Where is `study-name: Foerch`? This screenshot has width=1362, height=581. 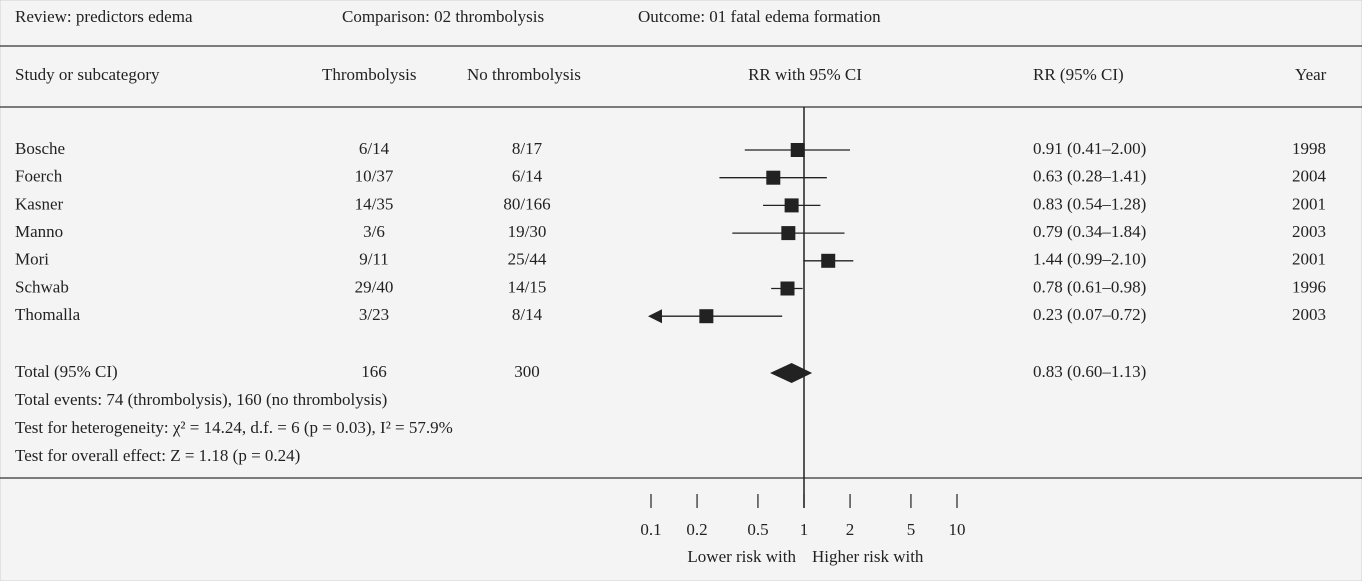 study-name: Foerch is located at coordinates (39, 176).